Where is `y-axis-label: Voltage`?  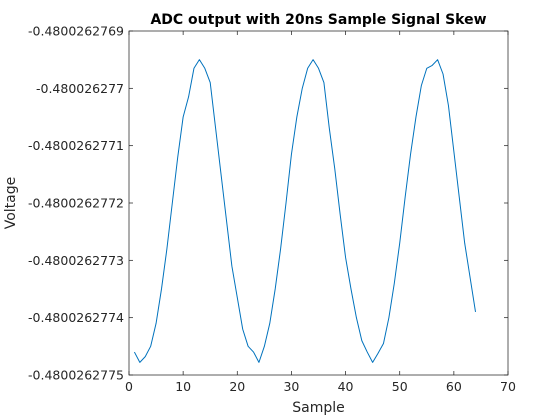 y-axis-label: Voltage is located at coordinates (11, 203).